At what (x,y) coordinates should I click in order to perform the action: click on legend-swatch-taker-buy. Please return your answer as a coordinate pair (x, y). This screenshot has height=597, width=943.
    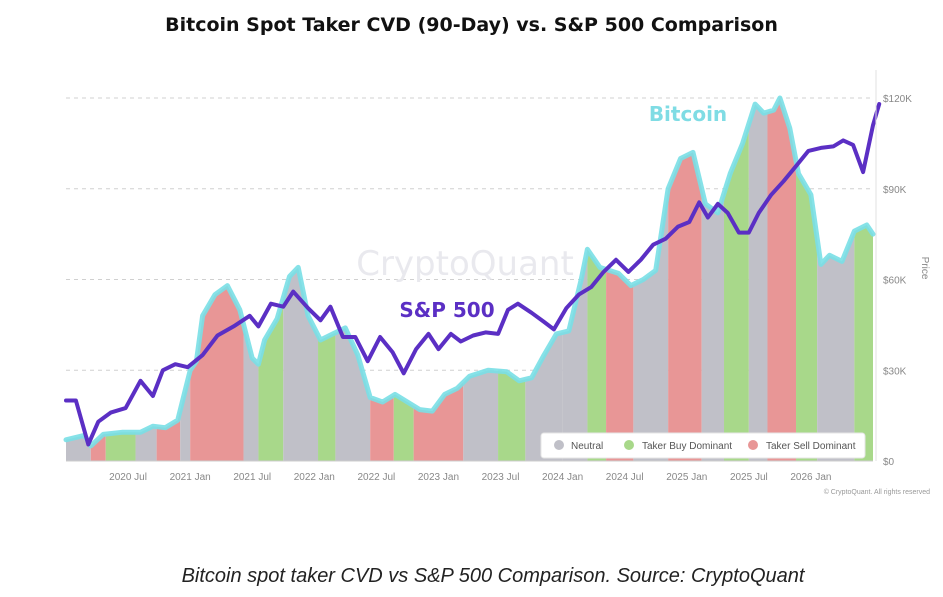
    Looking at the image, I should click on (629, 445).